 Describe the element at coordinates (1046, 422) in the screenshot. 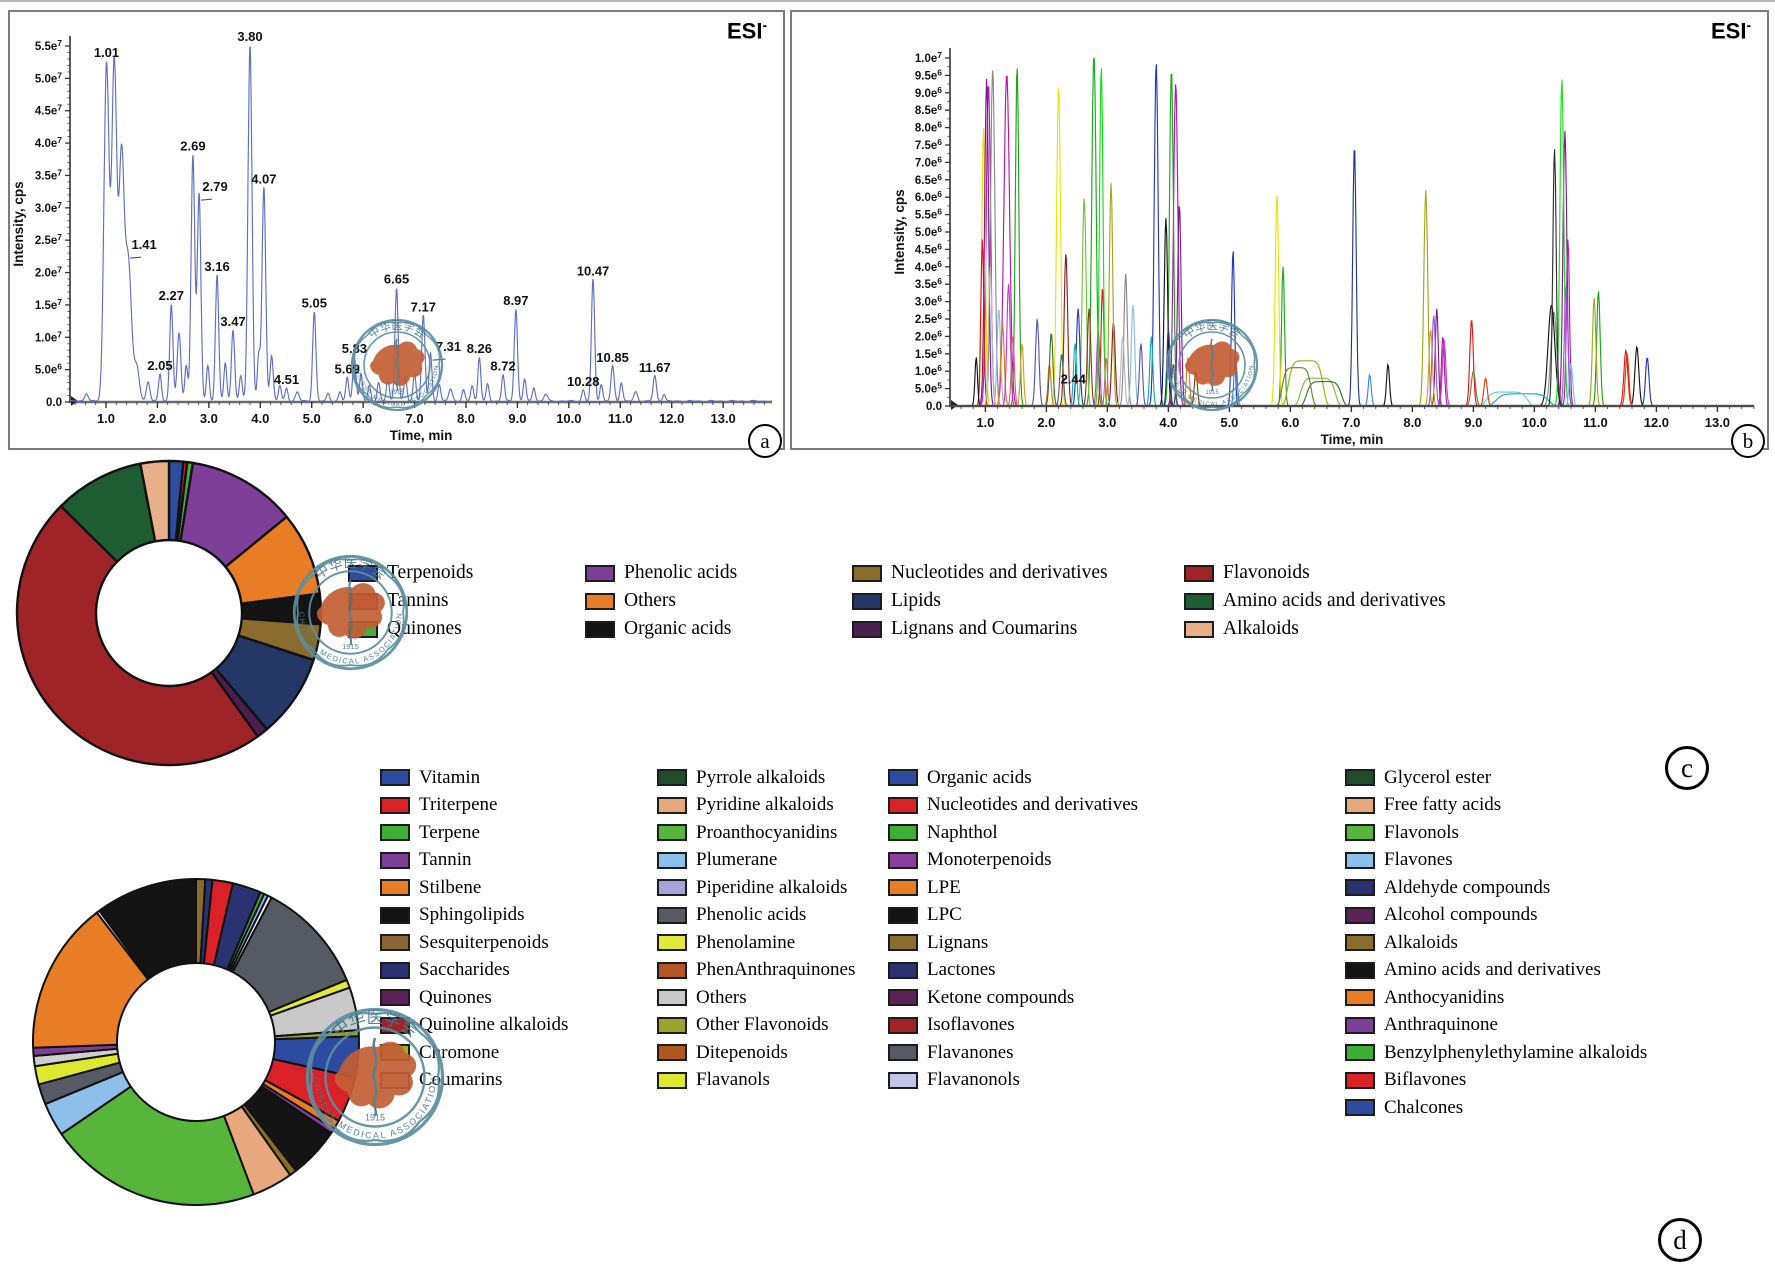

I see `axis-tick-label: 2.0` at that location.